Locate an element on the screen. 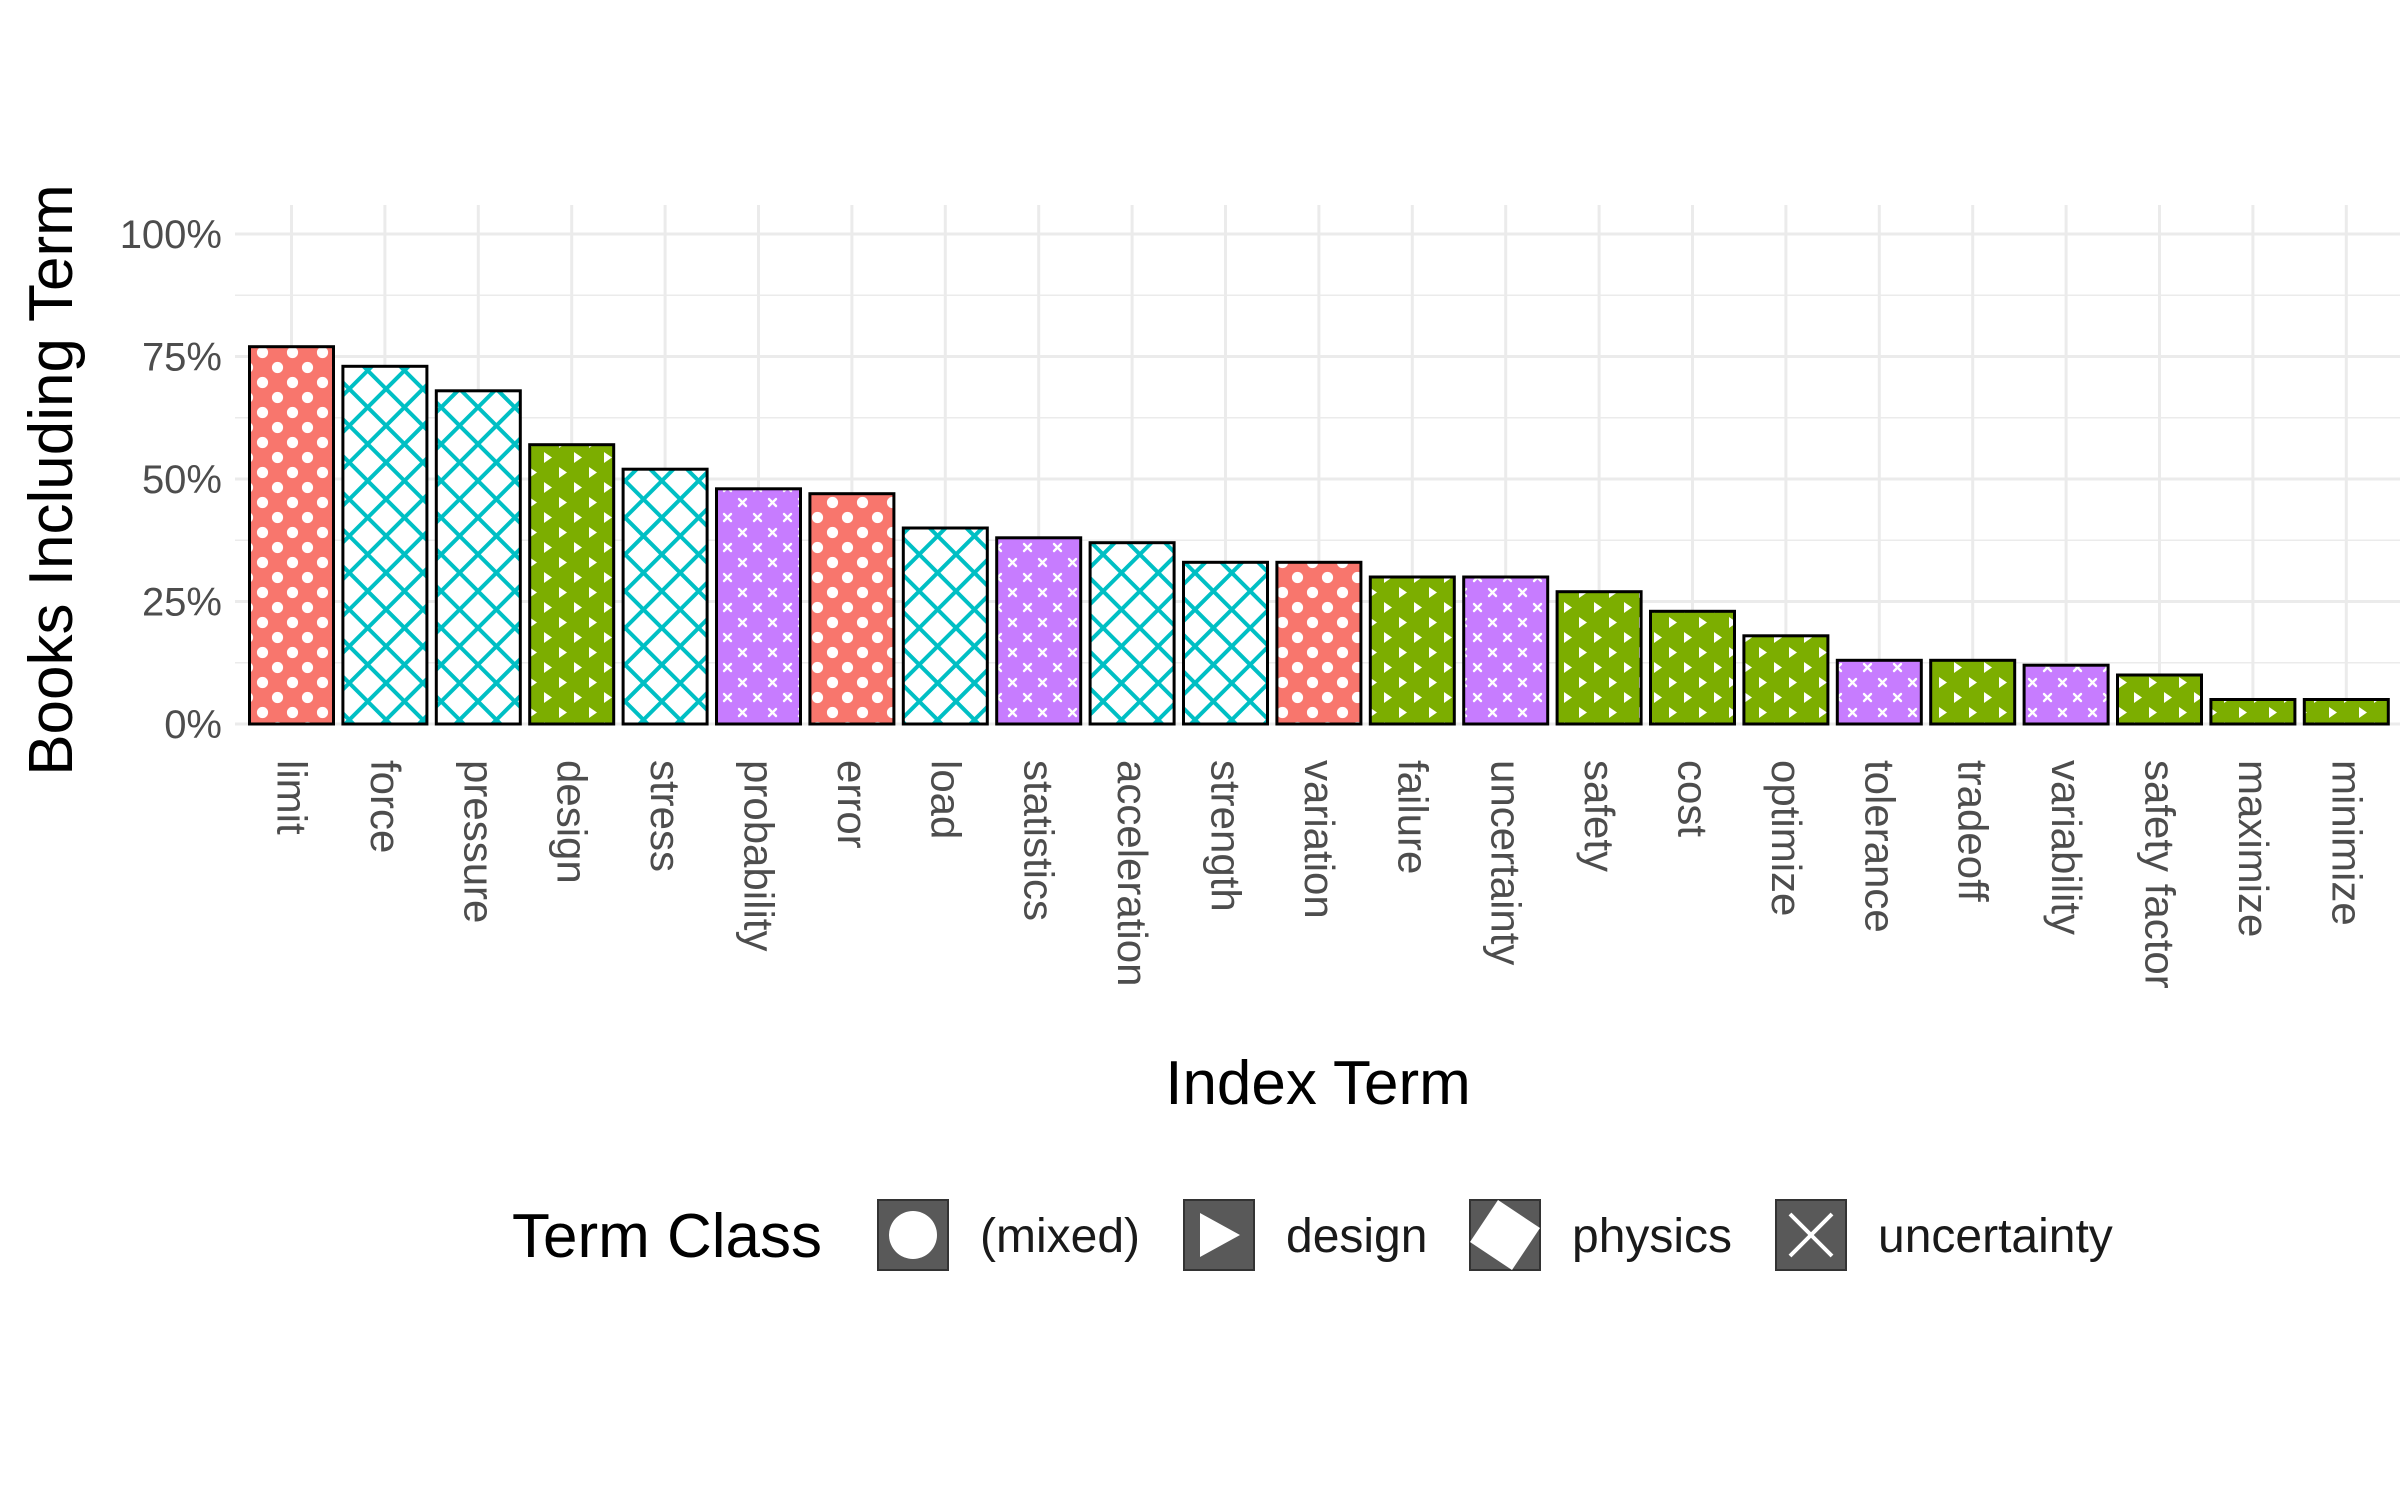 The image size is (2400, 1500). legend-label-physics: physics is located at coordinates (1652, 1236).